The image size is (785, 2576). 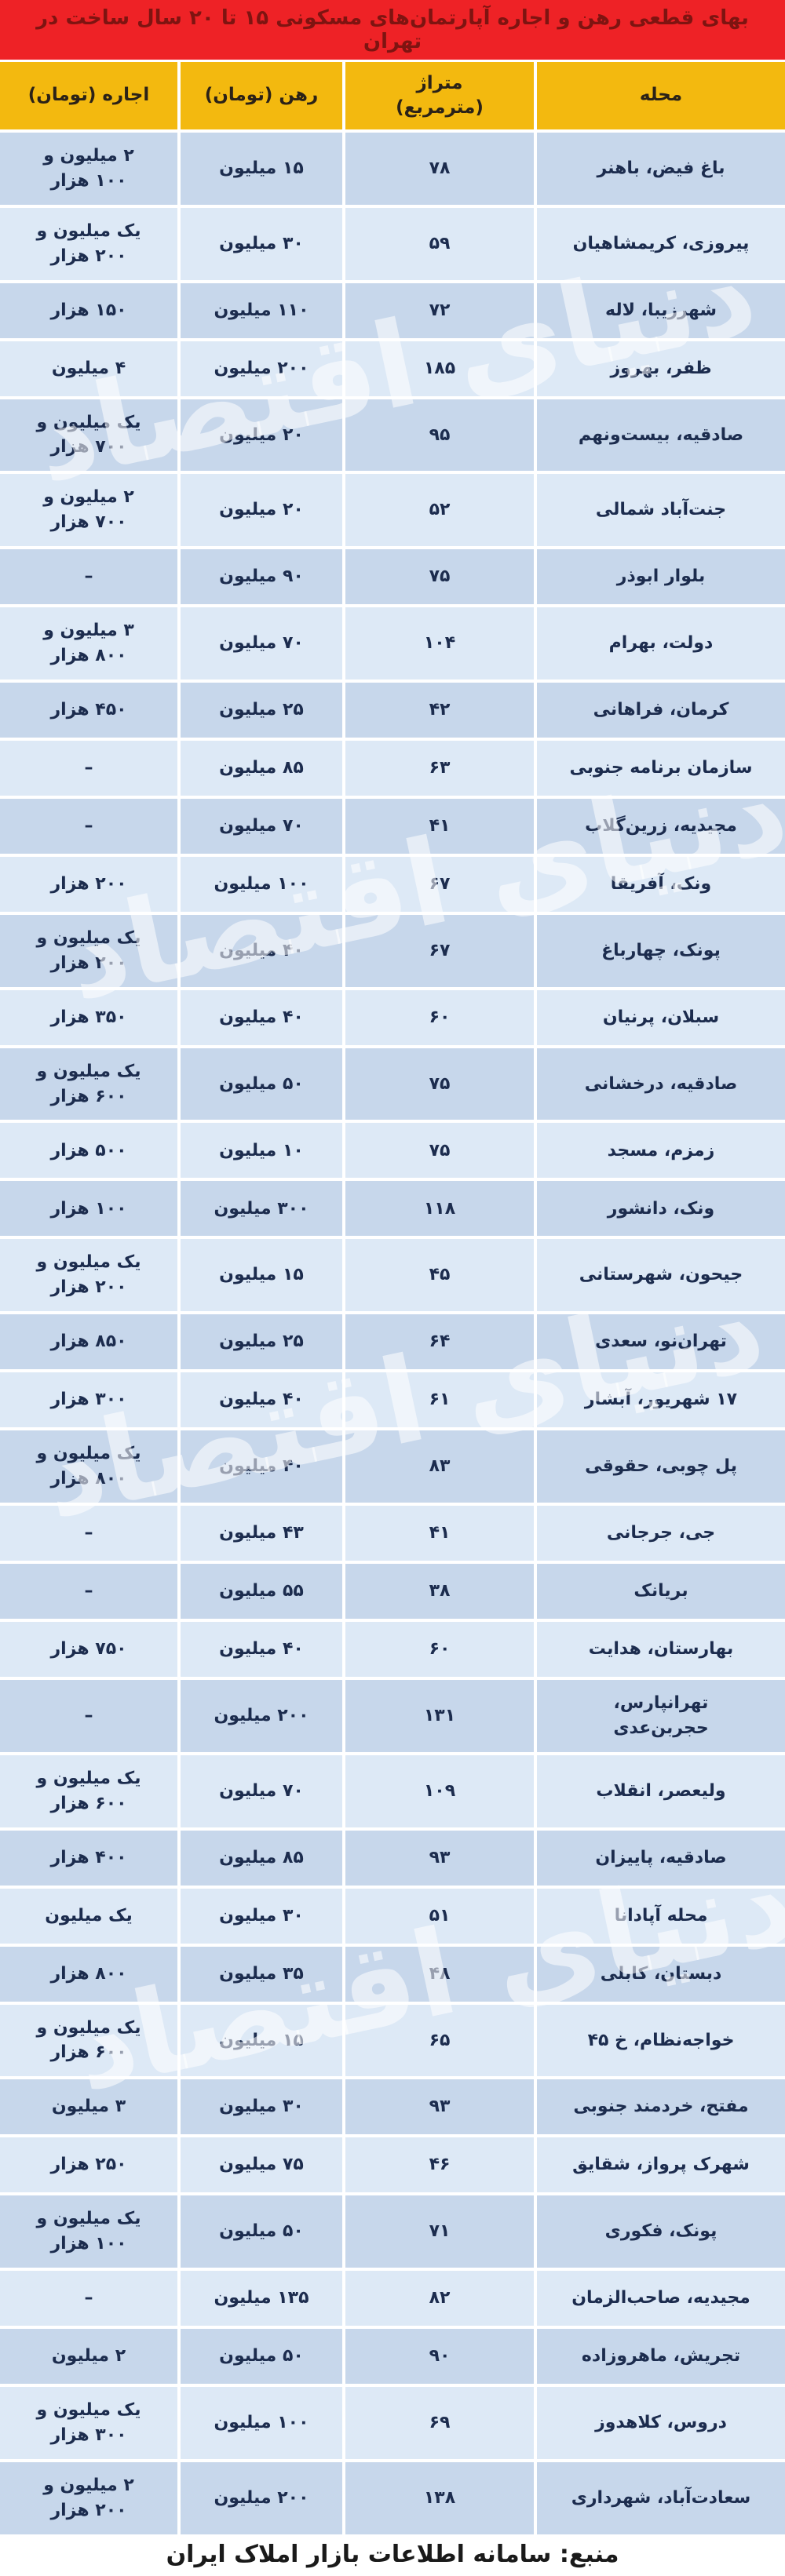 What do you see at coordinates (261, 1974) in the screenshot?
I see `cell-deposit: ۳۵ میلیون` at bounding box center [261, 1974].